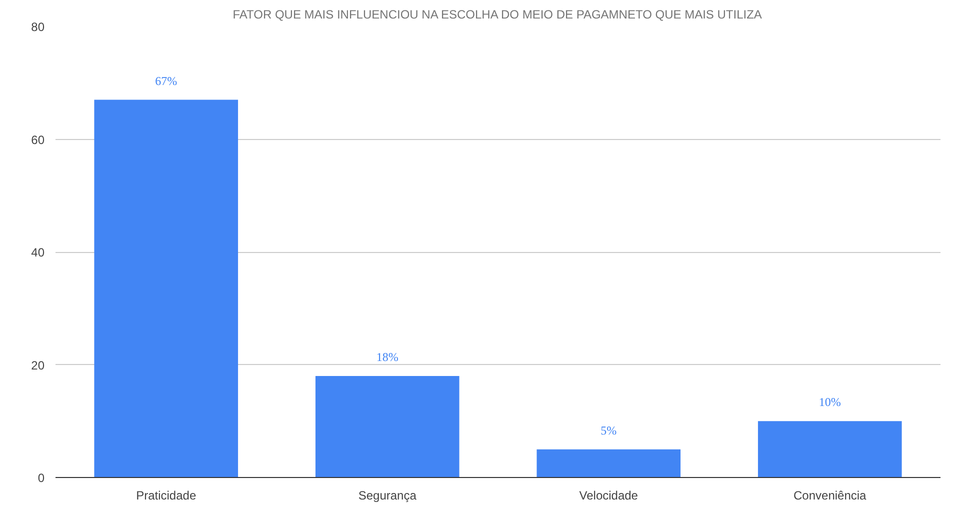  Describe the element at coordinates (41, 478) in the screenshot. I see `y-tick-label: 0` at that location.